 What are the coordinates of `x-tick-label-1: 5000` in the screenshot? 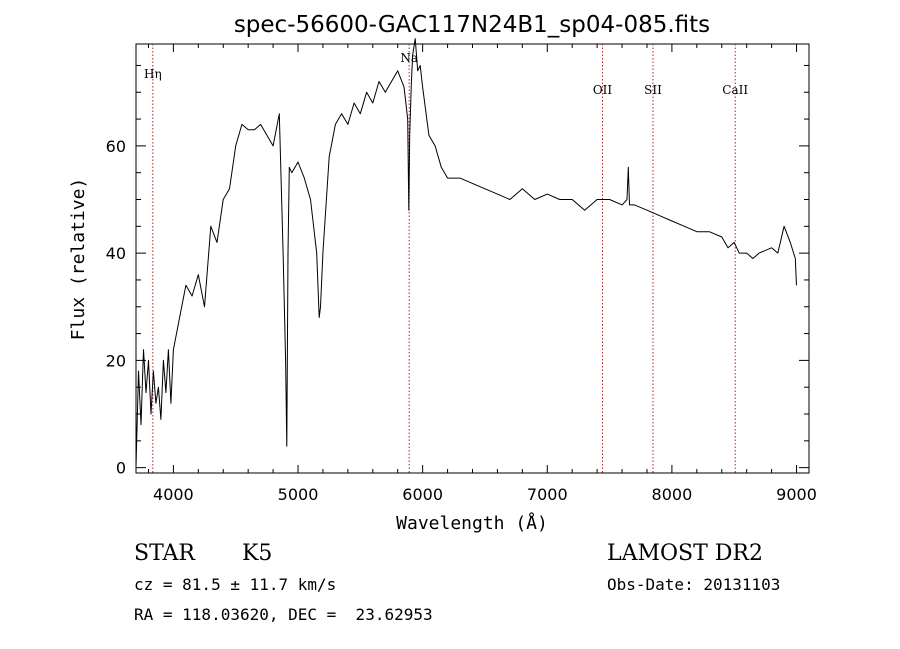 It's located at (298, 494).